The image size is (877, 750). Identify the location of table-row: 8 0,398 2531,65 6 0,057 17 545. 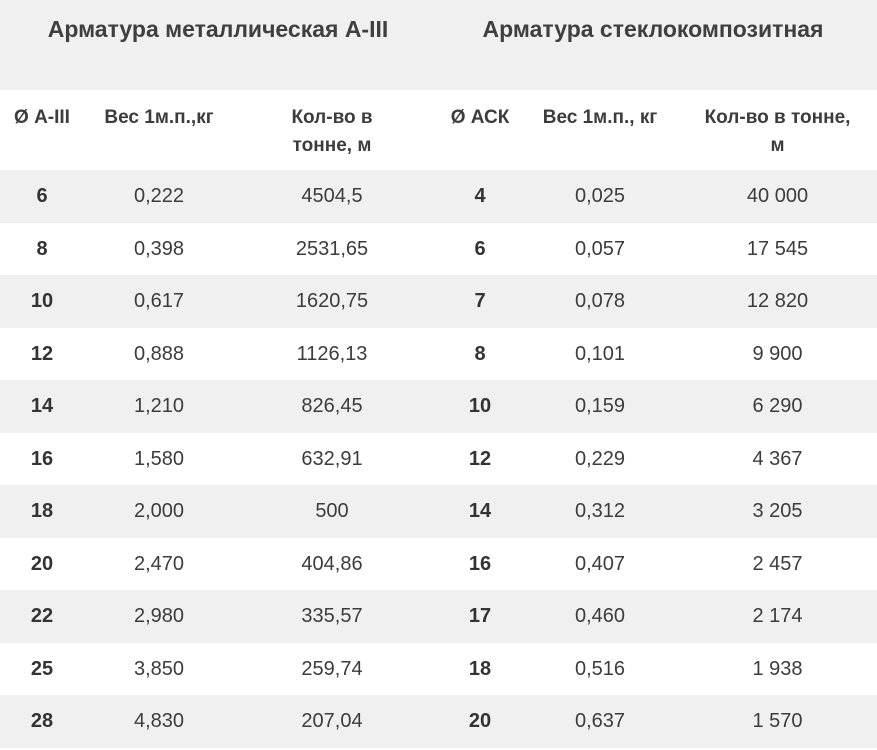
(438, 249).